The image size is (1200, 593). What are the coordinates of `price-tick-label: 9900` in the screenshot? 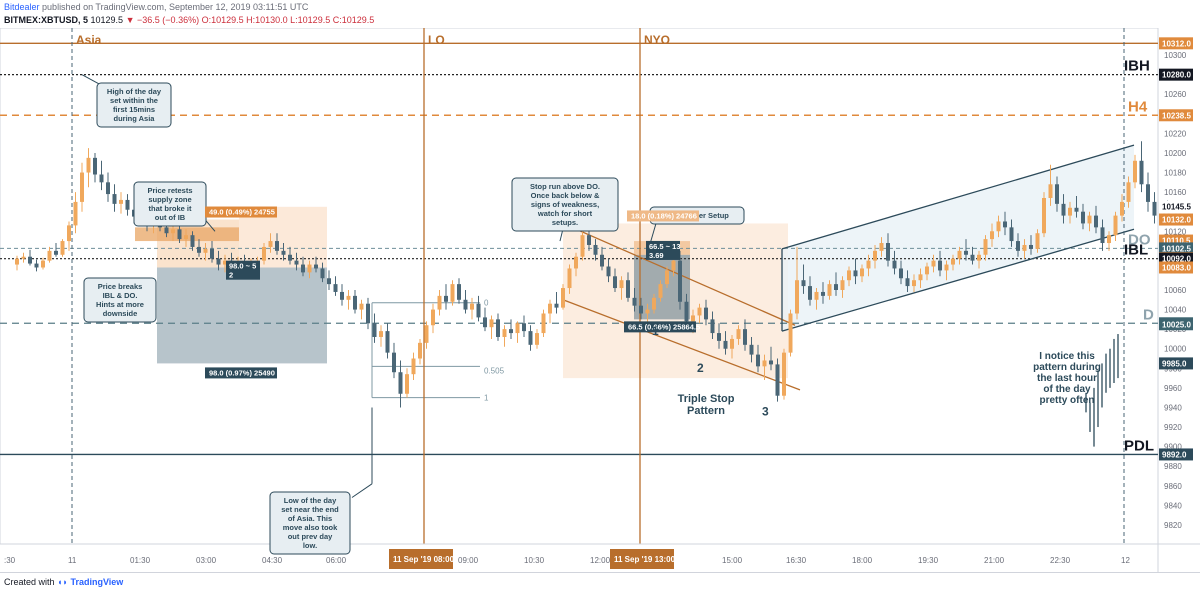 It's located at (1173, 447).